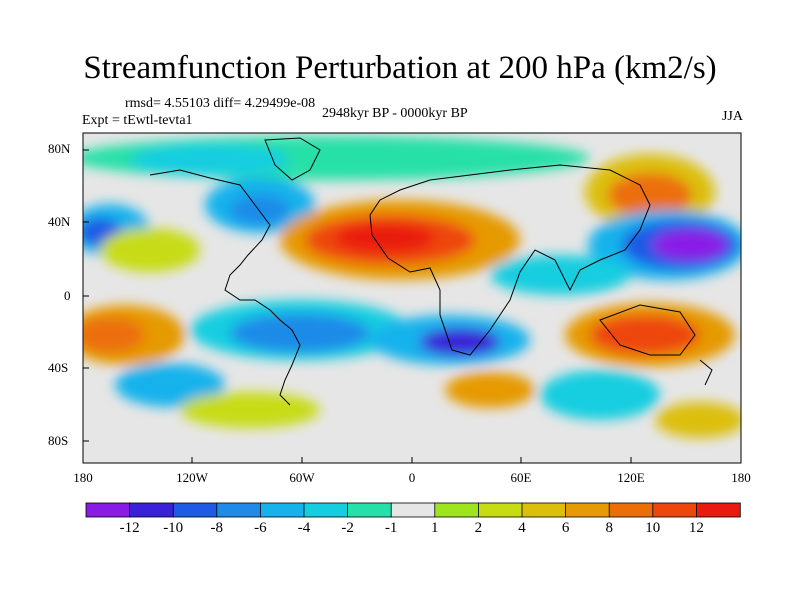  Describe the element at coordinates (59, 221) in the screenshot. I see `lat-label-40n: 40N` at that location.